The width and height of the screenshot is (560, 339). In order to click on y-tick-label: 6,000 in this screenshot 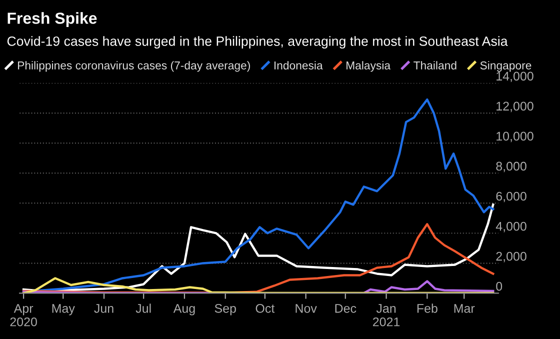, I will do `click(511, 197)`.